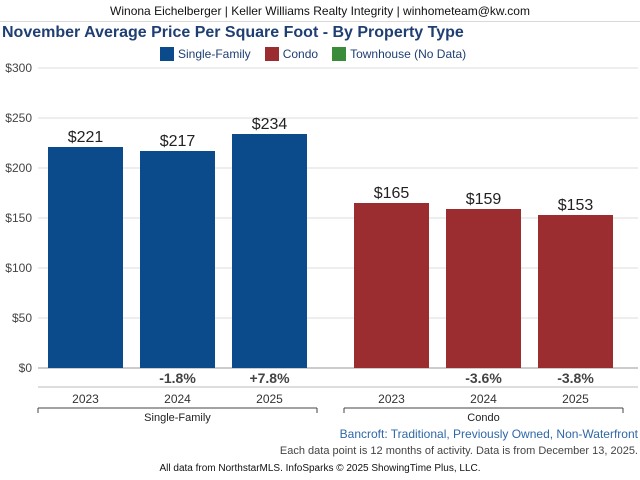 The image size is (640, 480). I want to click on bar-value-label: $159, so click(484, 199).